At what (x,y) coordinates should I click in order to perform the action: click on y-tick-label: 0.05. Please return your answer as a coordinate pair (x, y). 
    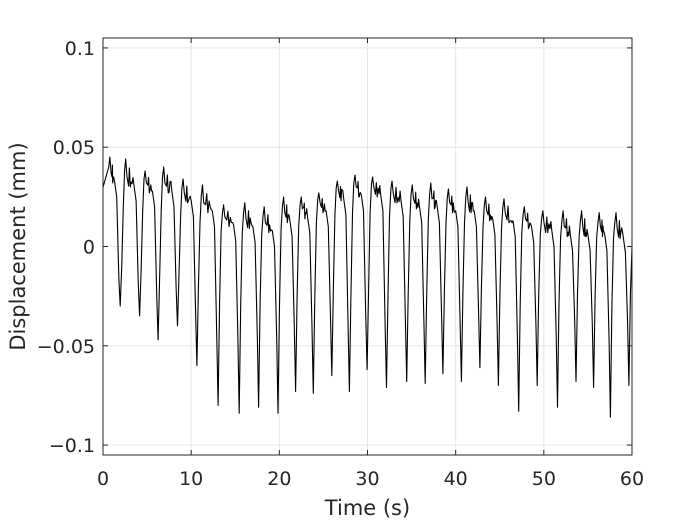
    Looking at the image, I should click on (74, 148).